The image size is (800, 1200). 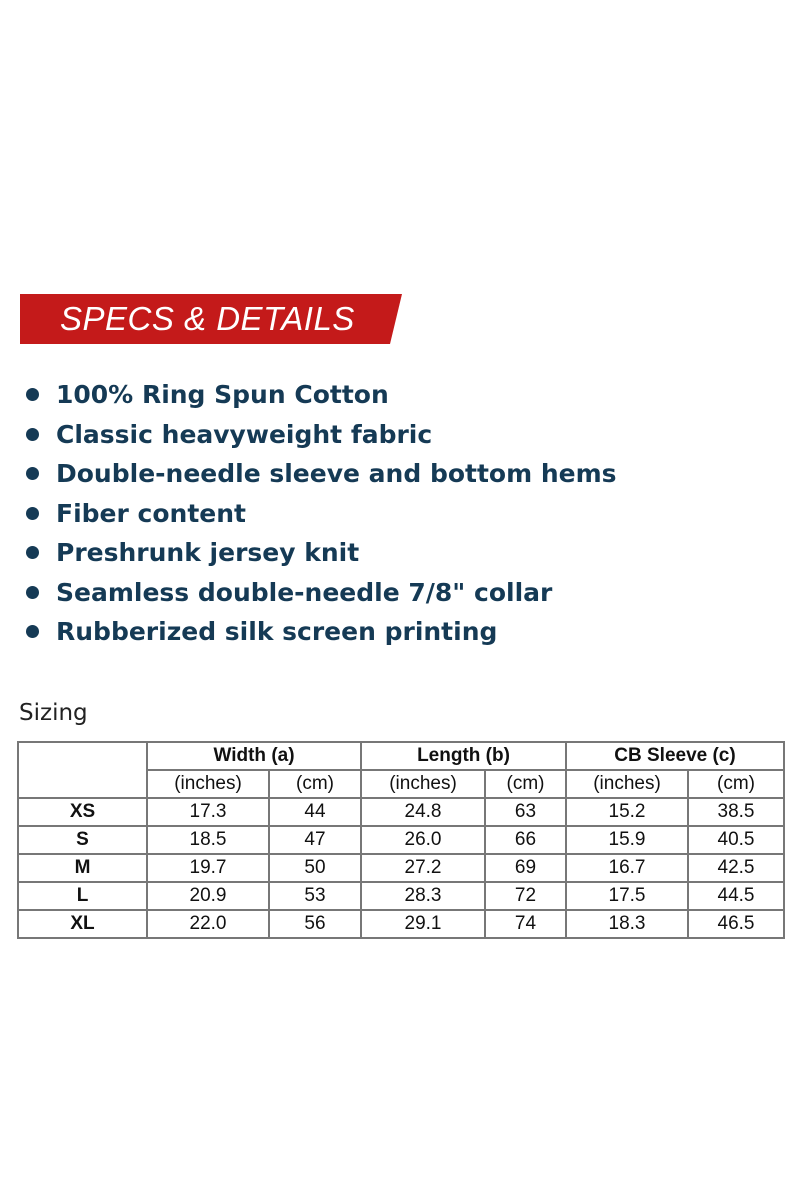 What do you see at coordinates (525, 896) in the screenshot?
I see `table-cell: 72` at bounding box center [525, 896].